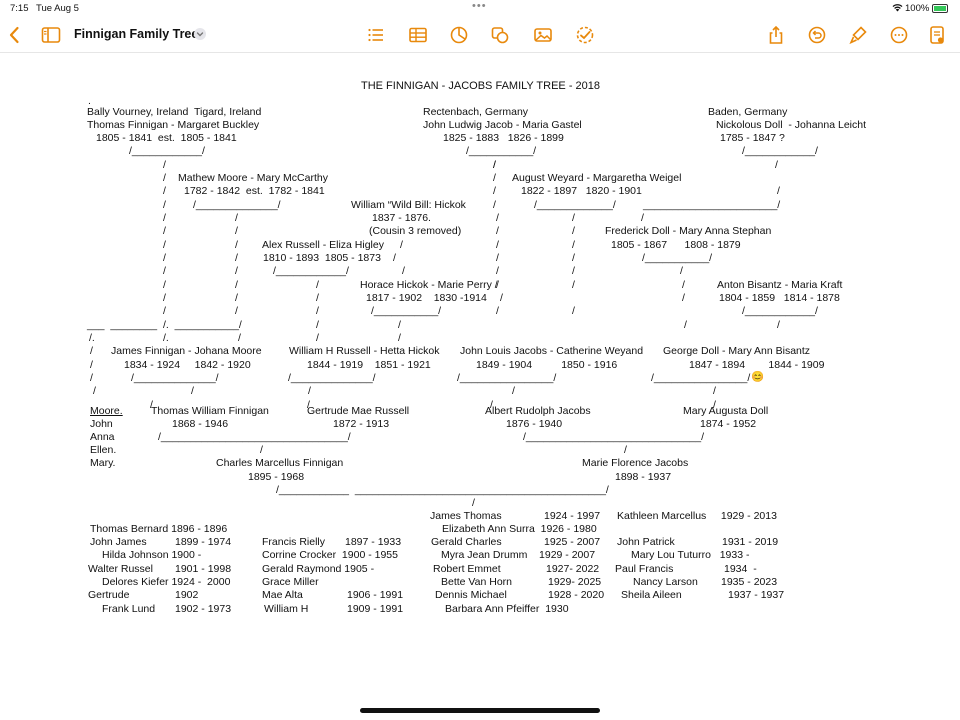 The width and height of the screenshot is (960, 720). Describe the element at coordinates (480, 35) in the screenshot. I see `toolbar: Finnigan Family Tree` at that location.